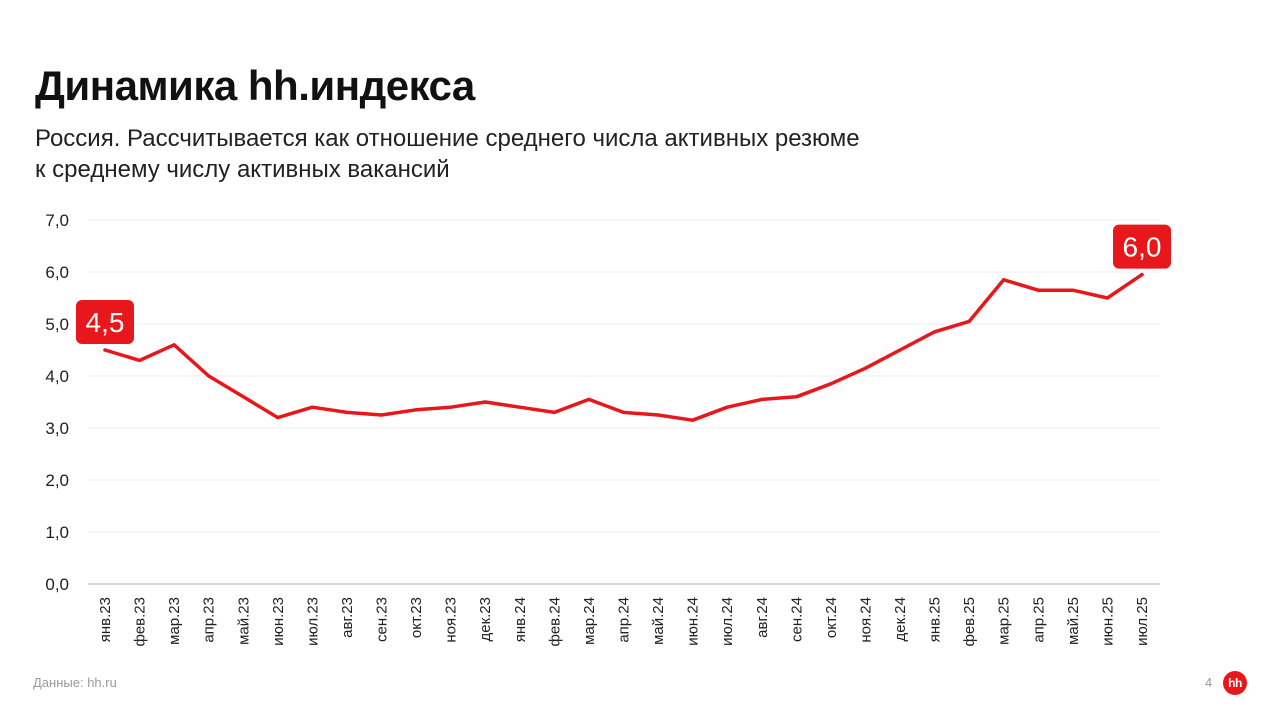 This screenshot has height=720, width=1280. What do you see at coordinates (796, 619) in the screenshot?
I see `x-tick-label: сен.24` at bounding box center [796, 619].